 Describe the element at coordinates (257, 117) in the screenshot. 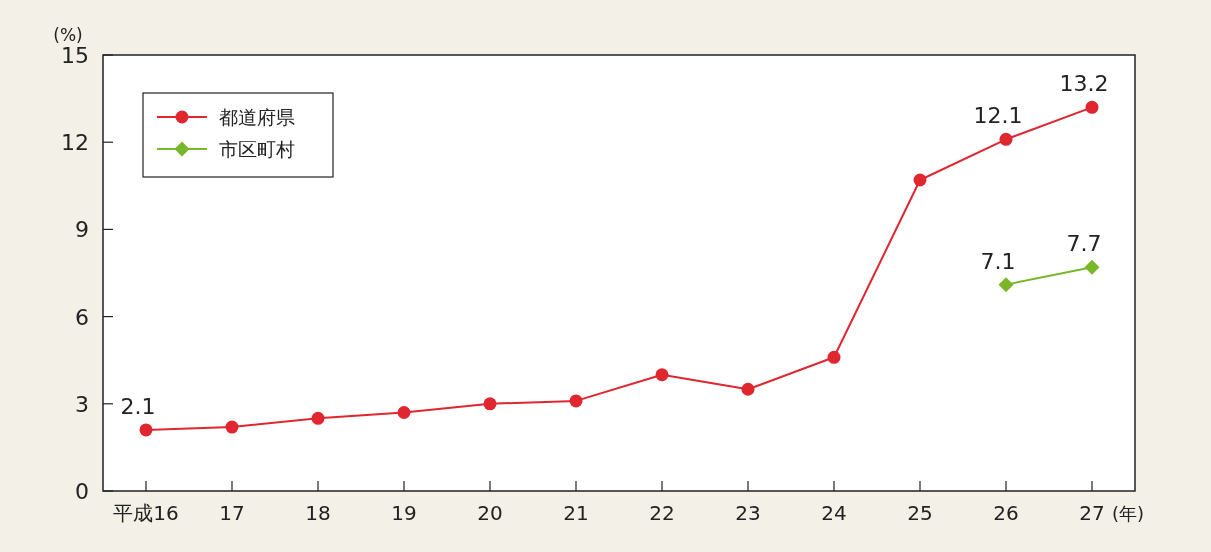

I see `legend-label: 都道府県` at that location.